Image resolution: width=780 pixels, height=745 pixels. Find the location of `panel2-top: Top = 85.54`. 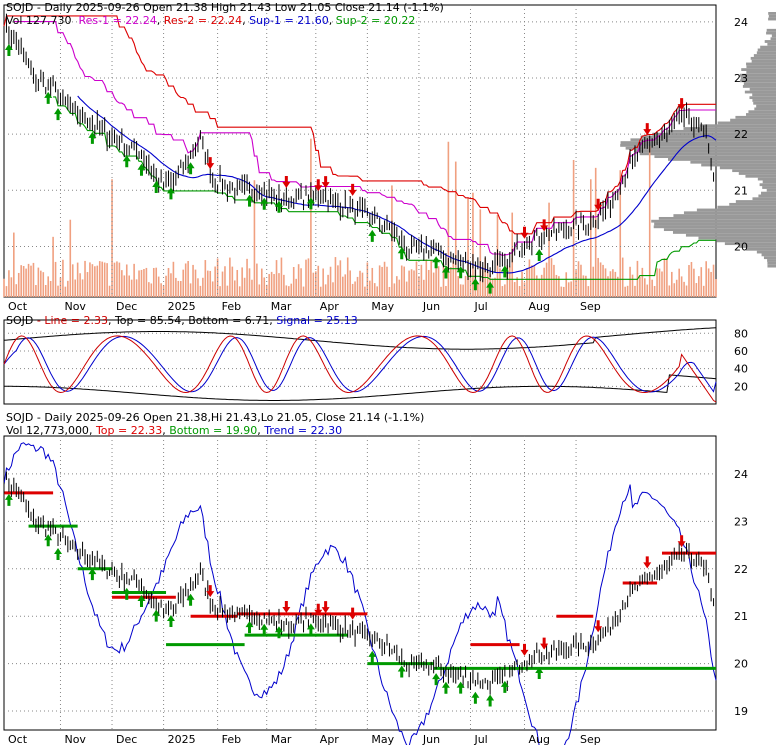

panel2-top: Top = 85.54 is located at coordinates (148, 320).